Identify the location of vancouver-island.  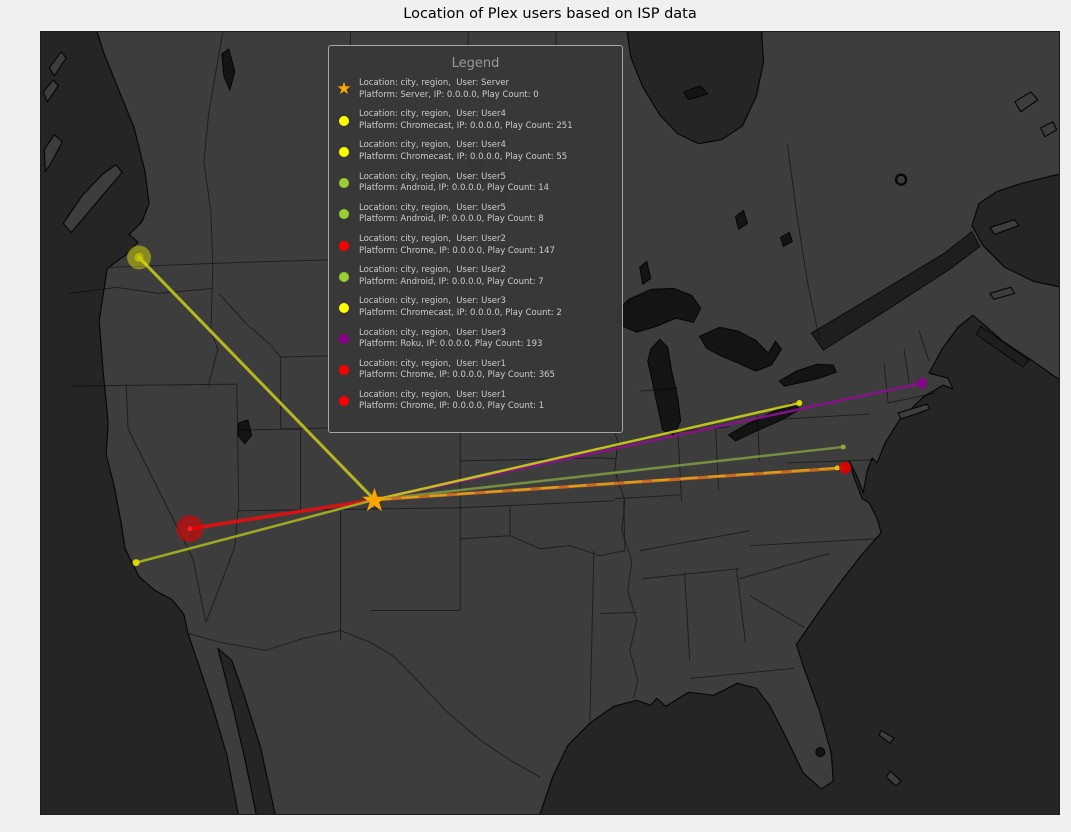
(92, 199).